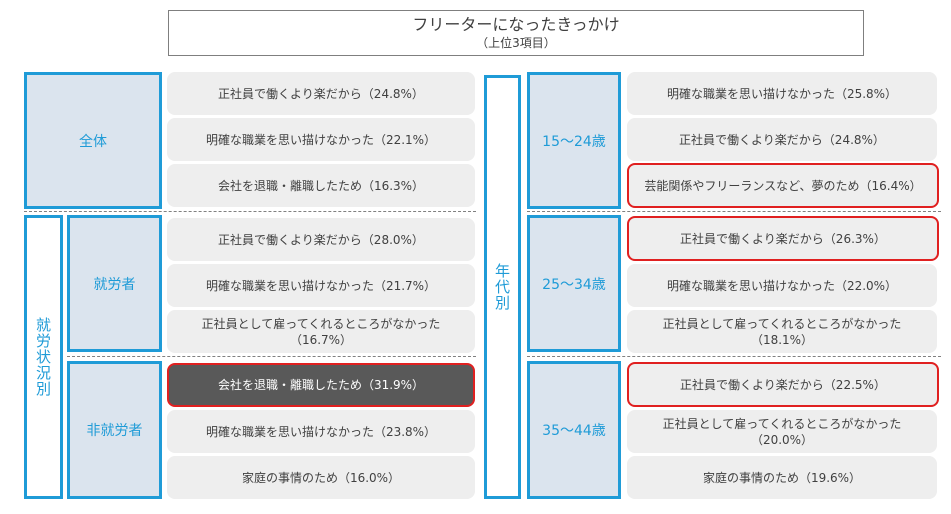  I want to click on cell-text: 正社員で働くより楽だから（26.3%）, so click(783, 238).